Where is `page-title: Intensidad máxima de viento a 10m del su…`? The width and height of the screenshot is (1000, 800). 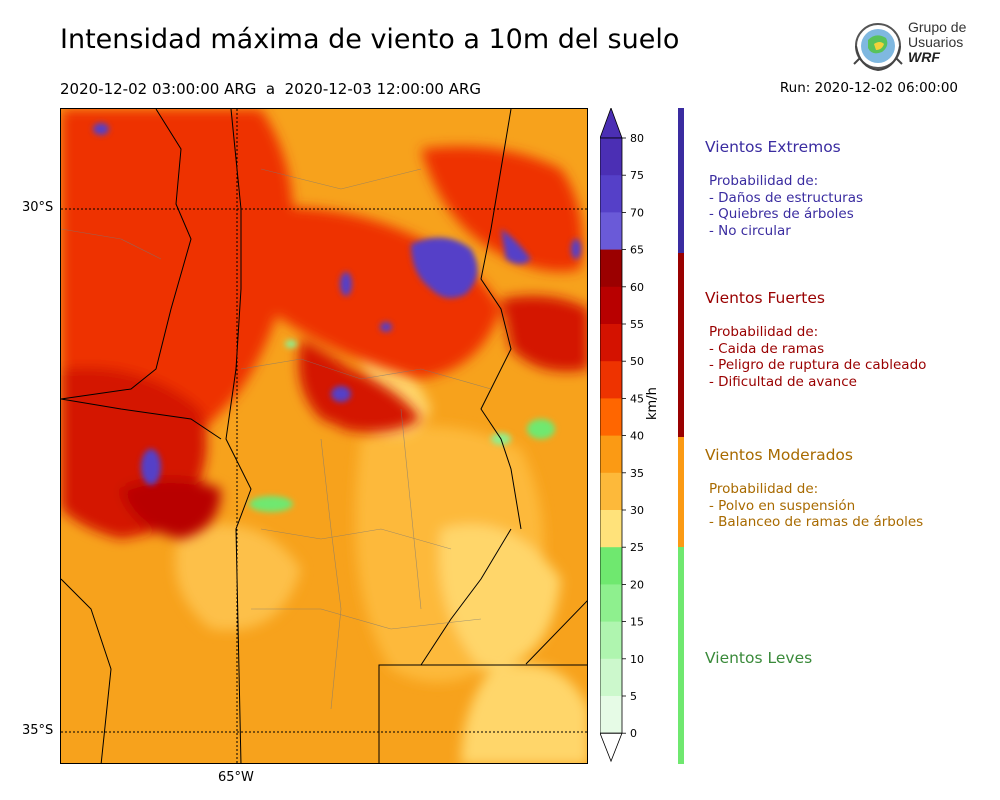 page-title: Intensidad máxima de viento a 10m del su… is located at coordinates (370, 39).